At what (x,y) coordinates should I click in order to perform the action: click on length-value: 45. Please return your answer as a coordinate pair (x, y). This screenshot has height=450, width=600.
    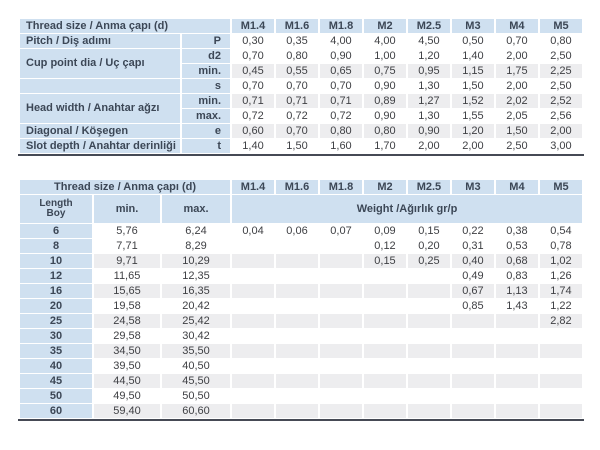
    Looking at the image, I should click on (56, 381).